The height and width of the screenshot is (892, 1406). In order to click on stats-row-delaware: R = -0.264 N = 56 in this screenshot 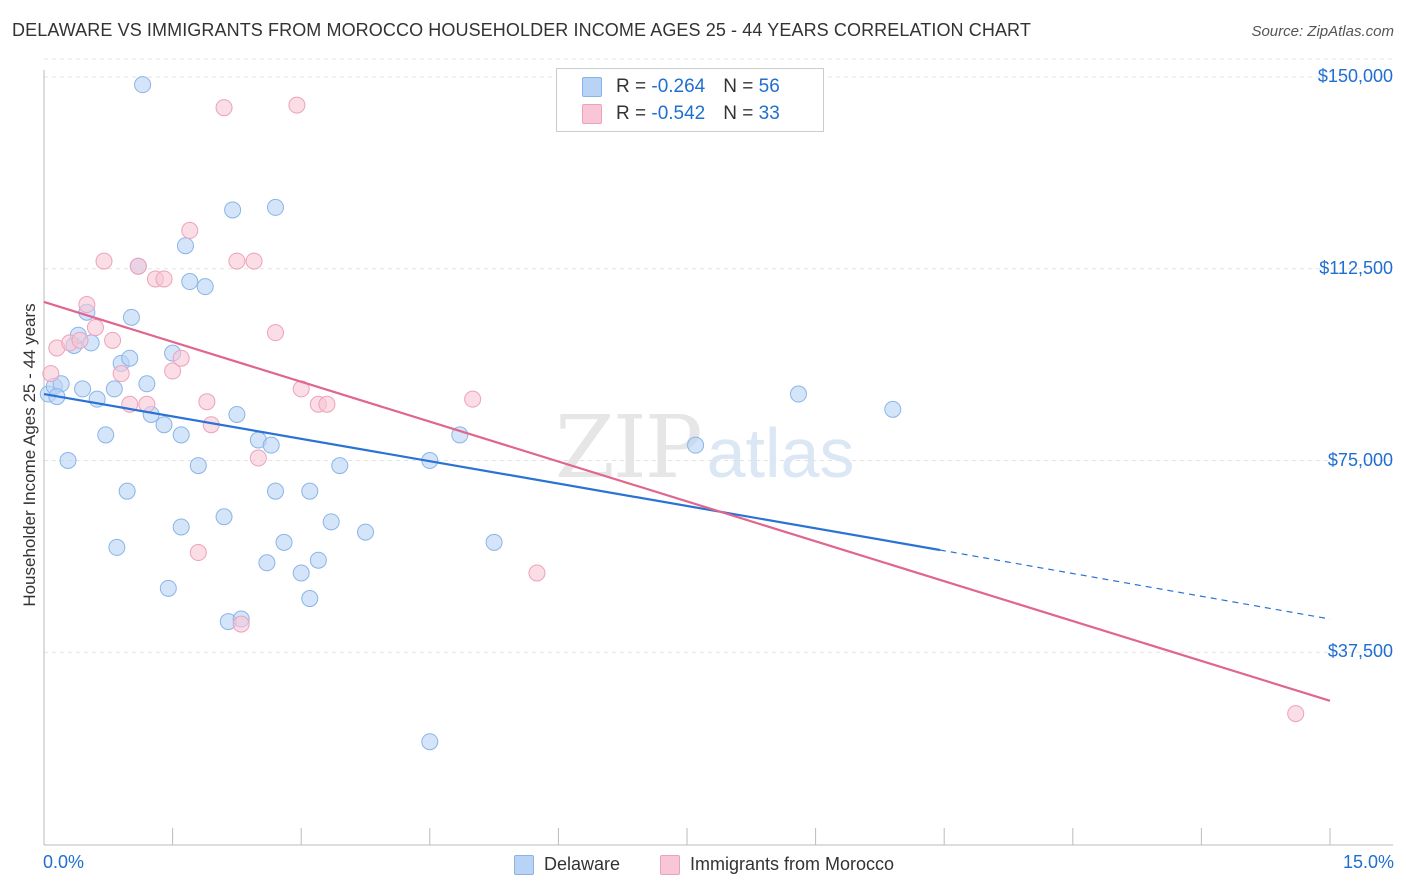, I will do `click(668, 87)`.